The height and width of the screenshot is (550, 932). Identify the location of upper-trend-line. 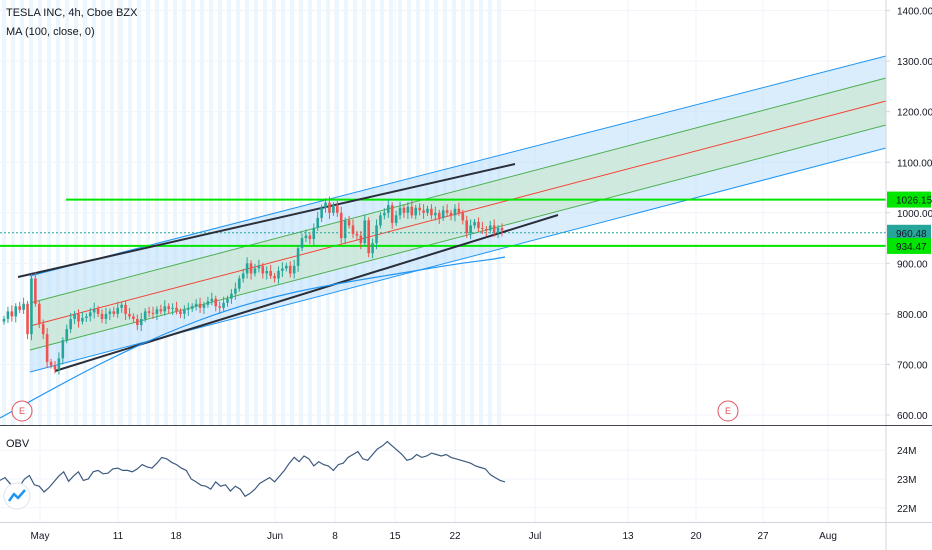
(266, 220).